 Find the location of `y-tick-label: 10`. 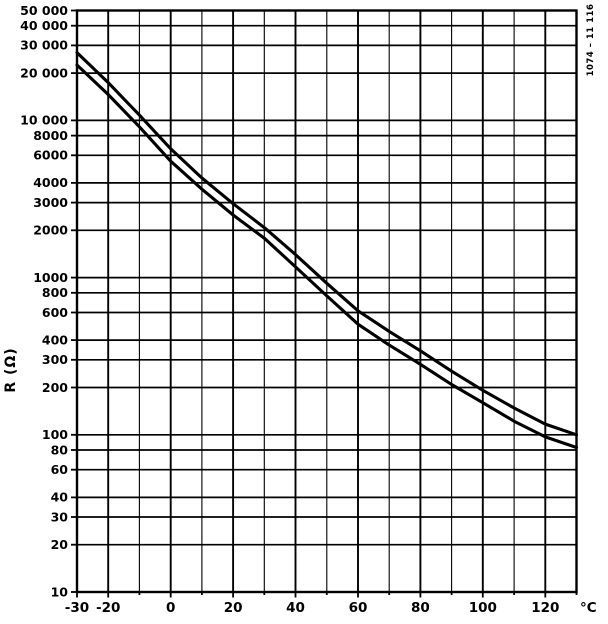

y-tick-label: 10 is located at coordinates (60, 591).